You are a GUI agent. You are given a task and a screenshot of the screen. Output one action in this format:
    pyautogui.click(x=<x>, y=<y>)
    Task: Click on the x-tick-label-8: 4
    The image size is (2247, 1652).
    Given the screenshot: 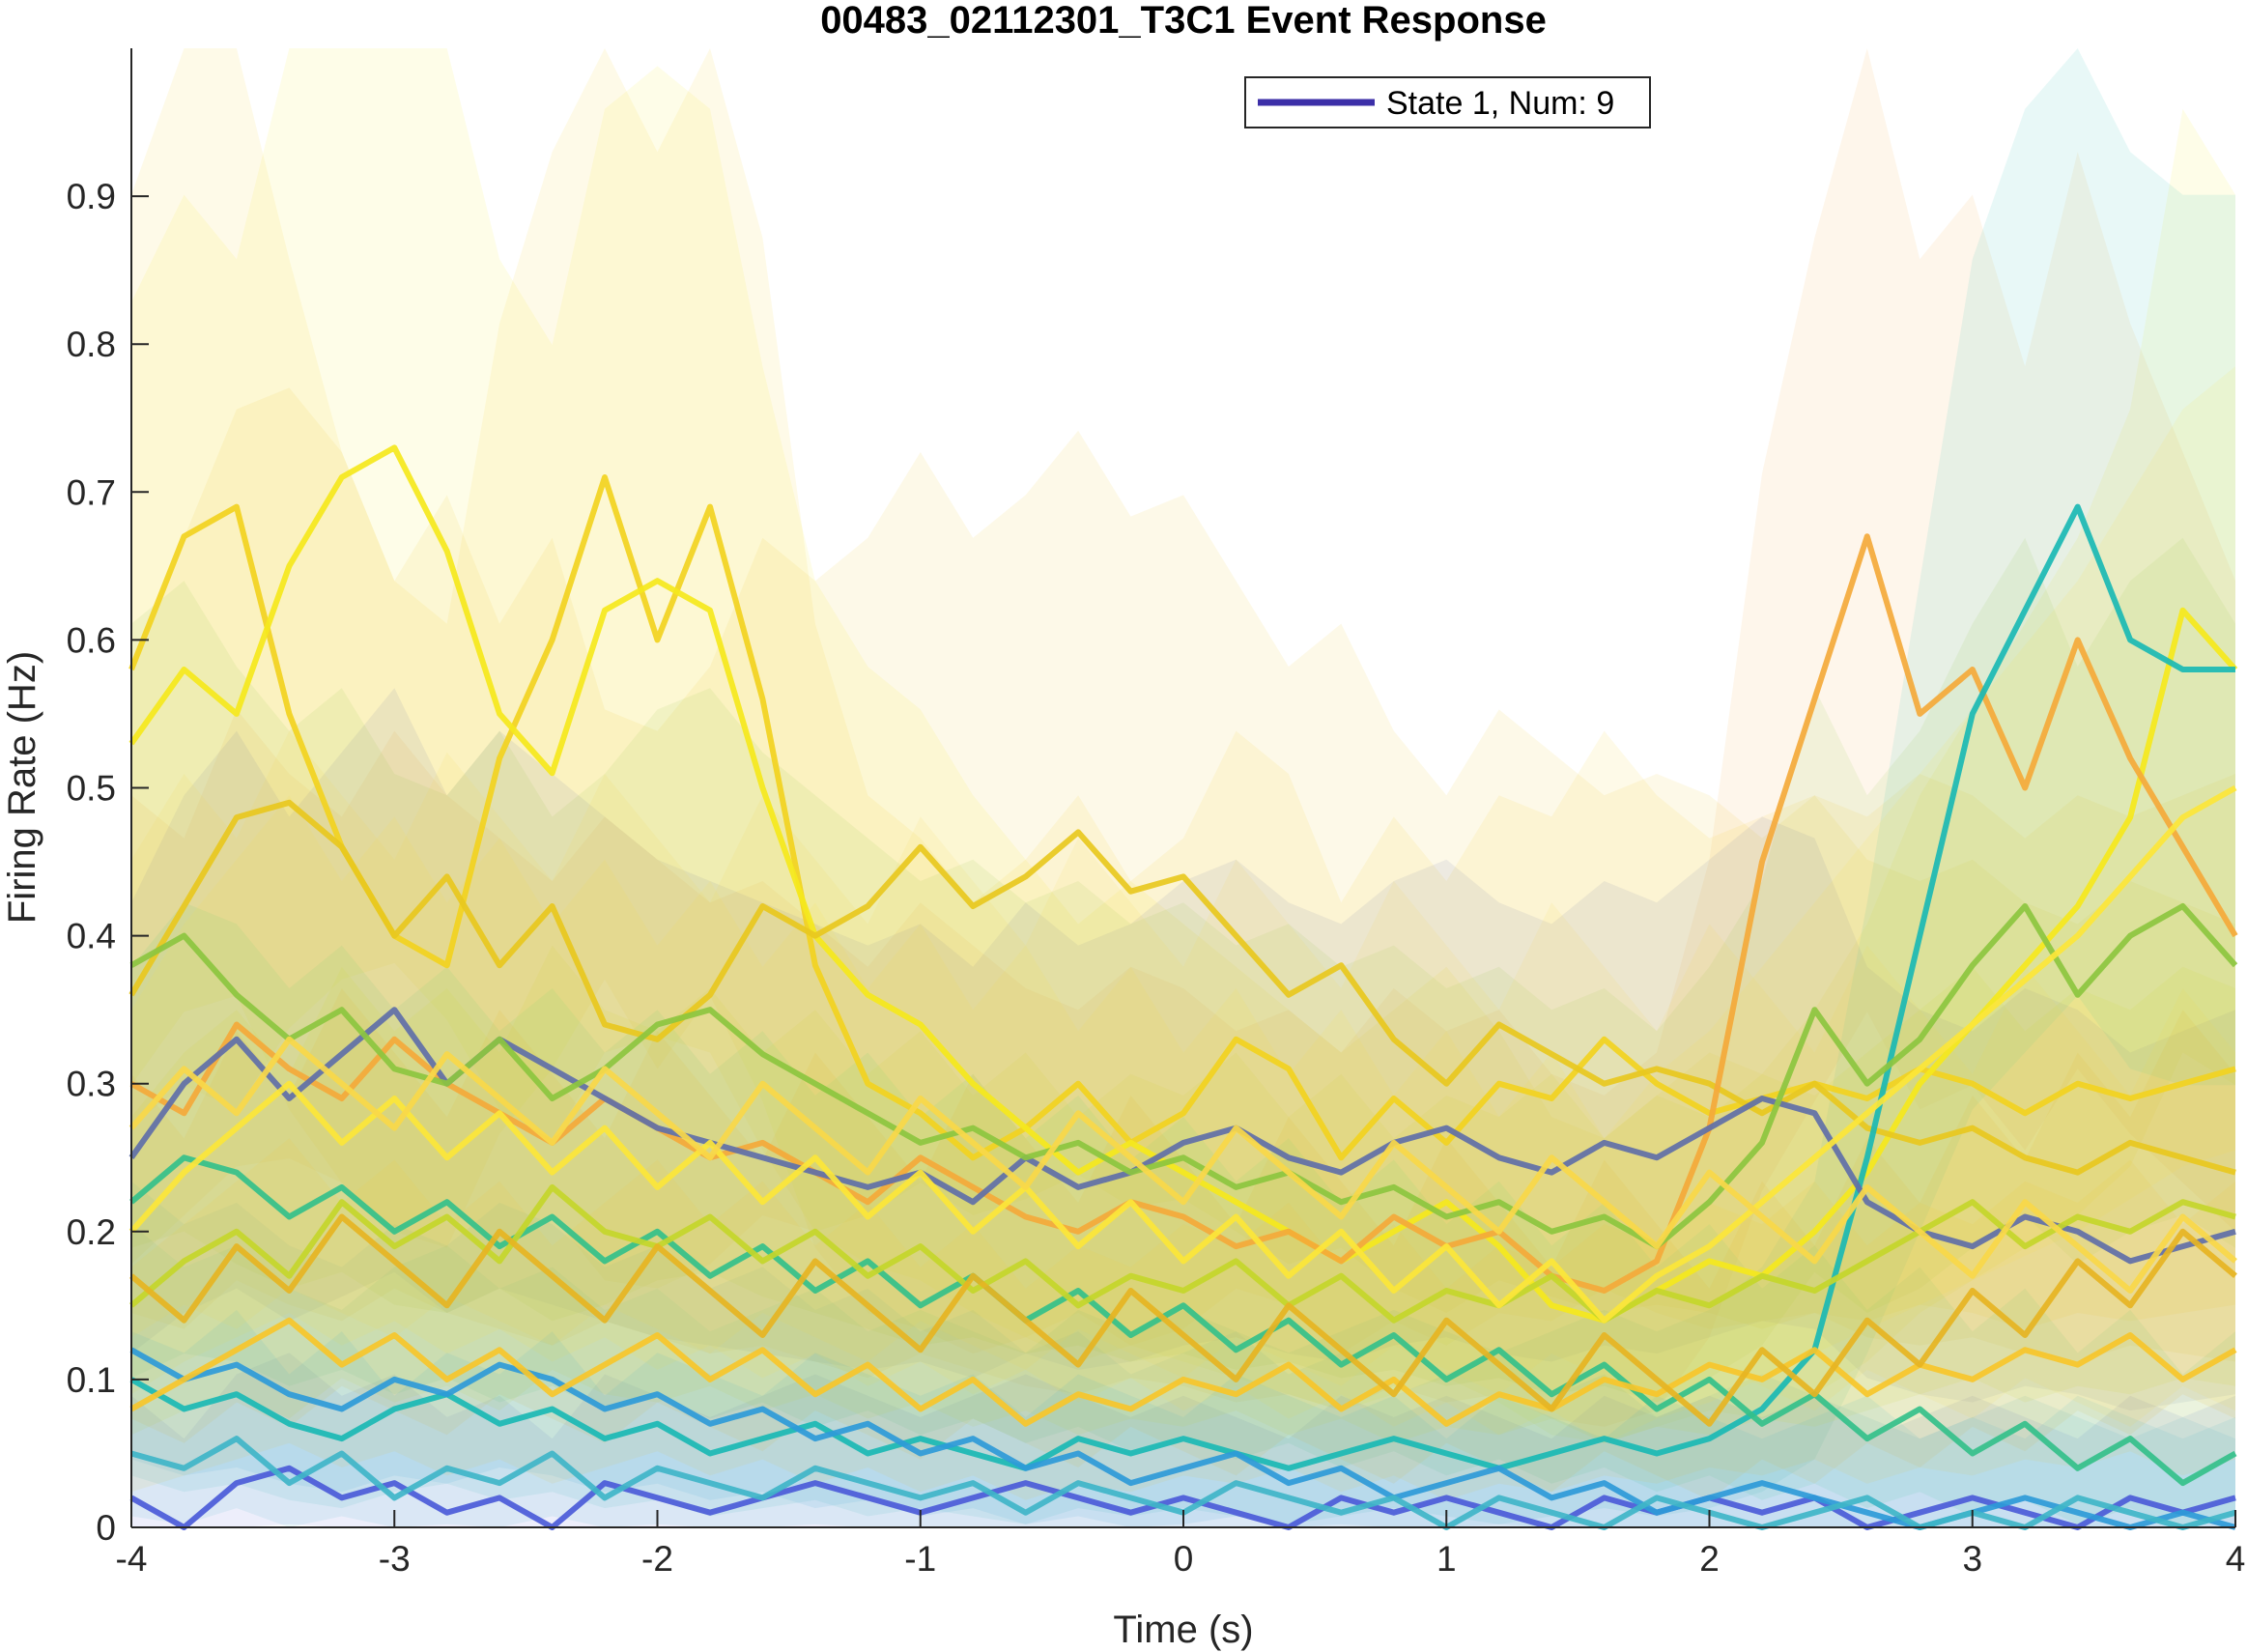 What is the action you would take?
    pyautogui.click(x=2236, y=1559)
    